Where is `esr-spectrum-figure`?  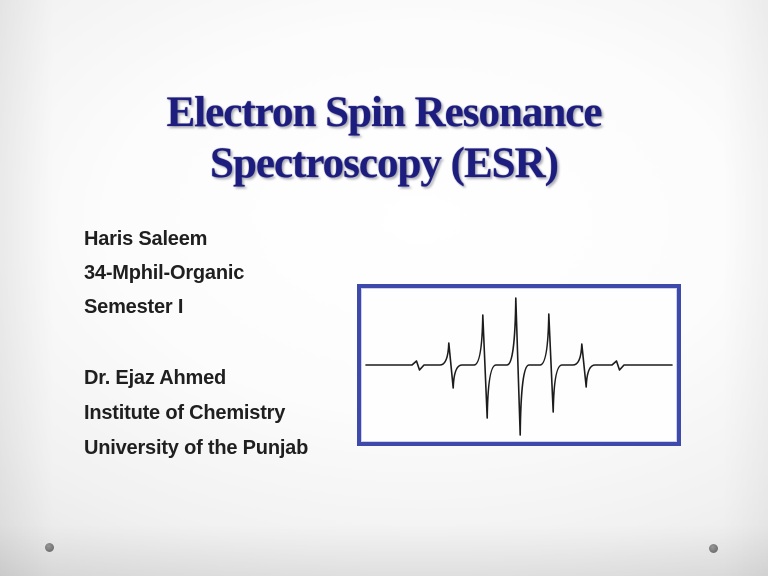
esr-spectrum-figure is located at coordinates (519, 365).